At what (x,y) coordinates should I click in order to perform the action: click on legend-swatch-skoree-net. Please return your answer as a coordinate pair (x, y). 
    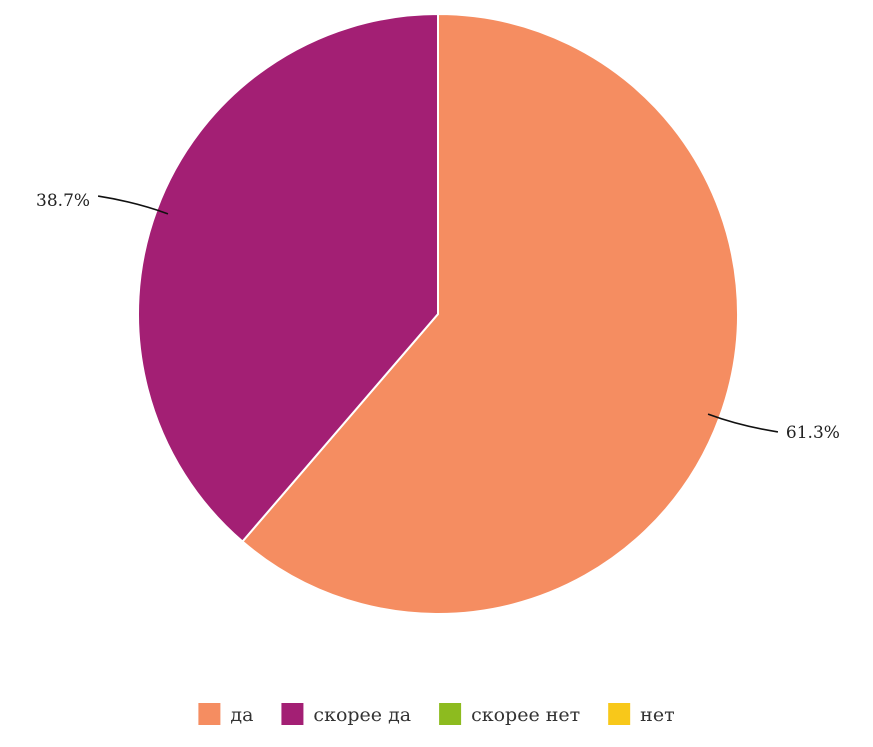
    Looking at the image, I should click on (450, 714).